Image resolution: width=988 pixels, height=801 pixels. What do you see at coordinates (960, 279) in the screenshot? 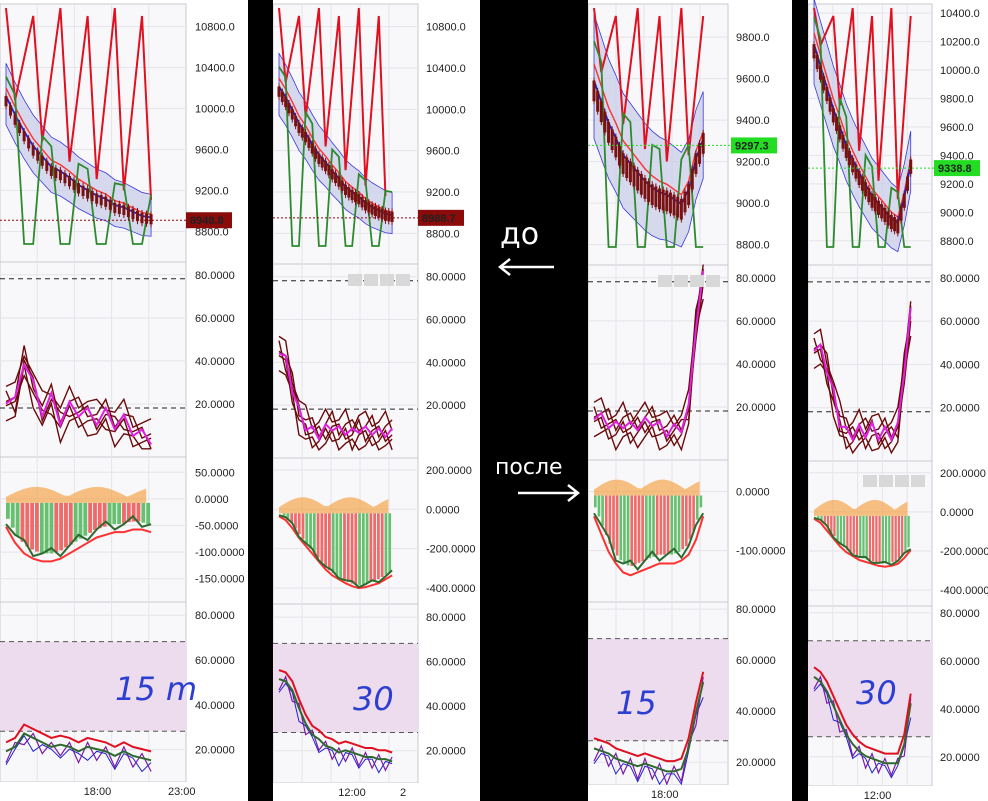
I see `stoch-axis-label: 80.0000` at bounding box center [960, 279].